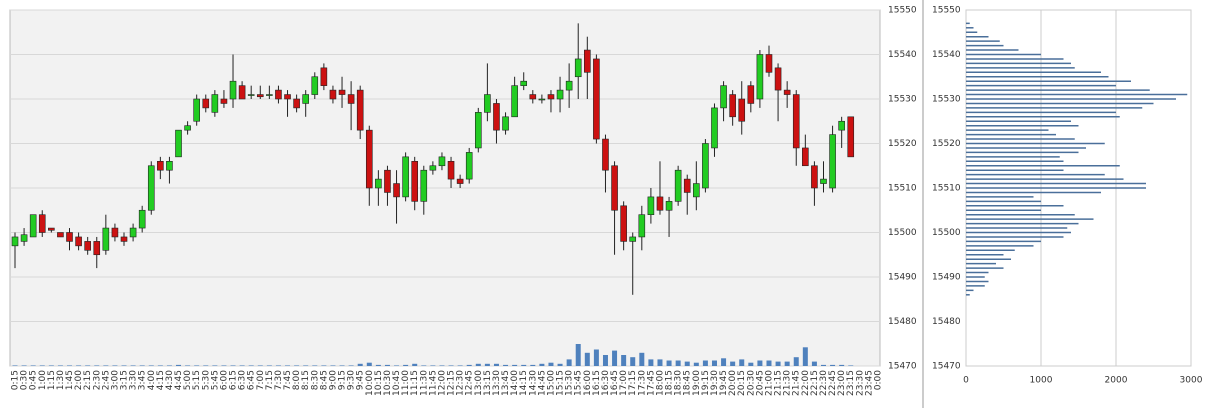 This screenshot has height=408, width=1211. What do you see at coordinates (52, 380) in the screenshot?
I see `x-tick-label: 1:15` at bounding box center [52, 380].